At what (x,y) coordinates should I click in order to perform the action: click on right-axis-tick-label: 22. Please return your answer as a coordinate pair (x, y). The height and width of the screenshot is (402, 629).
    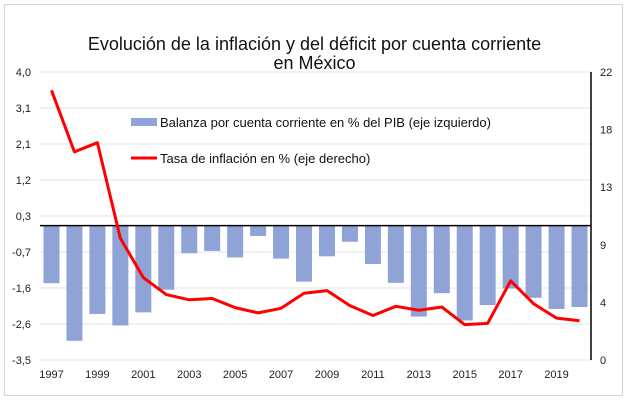
    Looking at the image, I should click on (606, 73).